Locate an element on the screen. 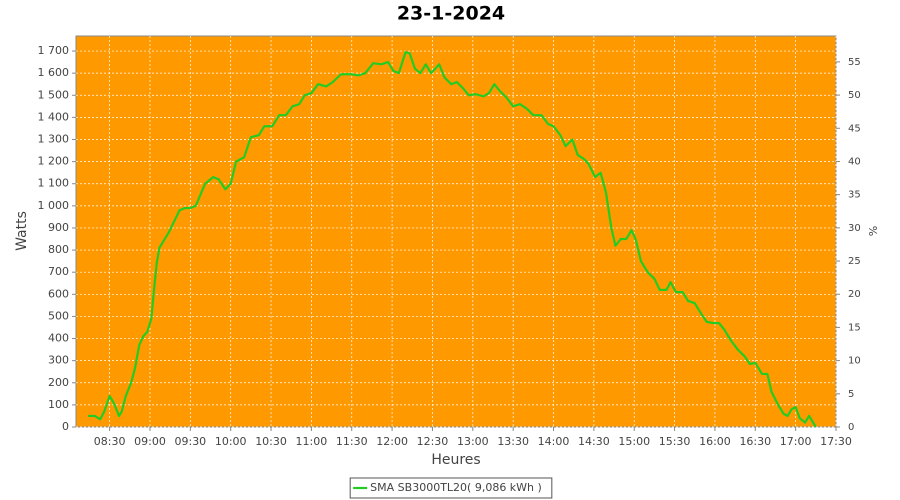  x-tick-label: 13:00 is located at coordinates (473, 441).